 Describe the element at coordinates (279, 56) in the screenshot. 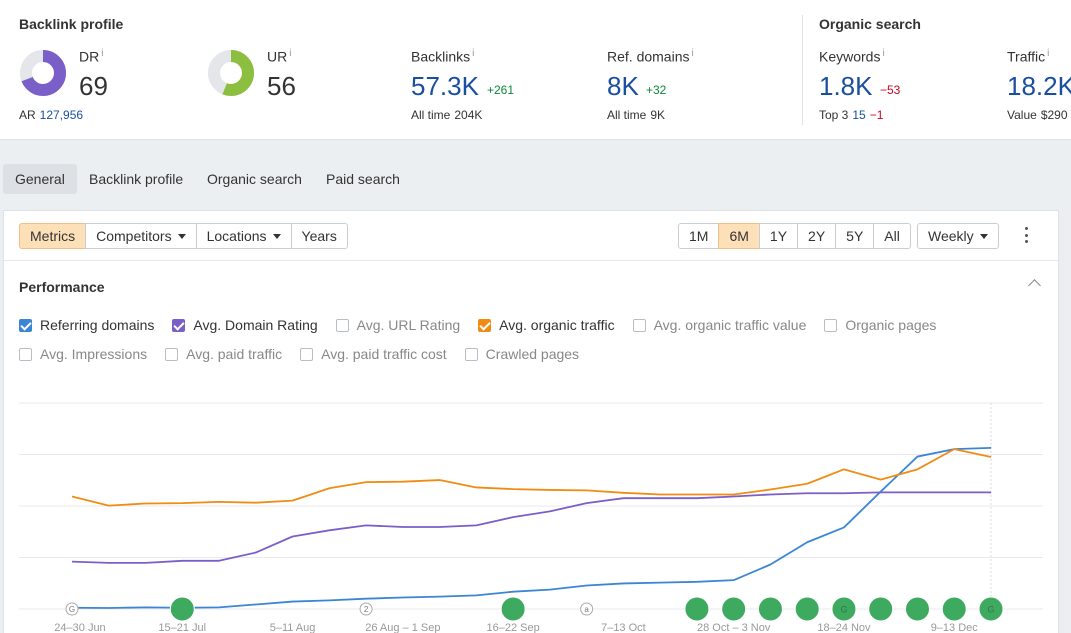

I see `ur-label: UR i` at that location.